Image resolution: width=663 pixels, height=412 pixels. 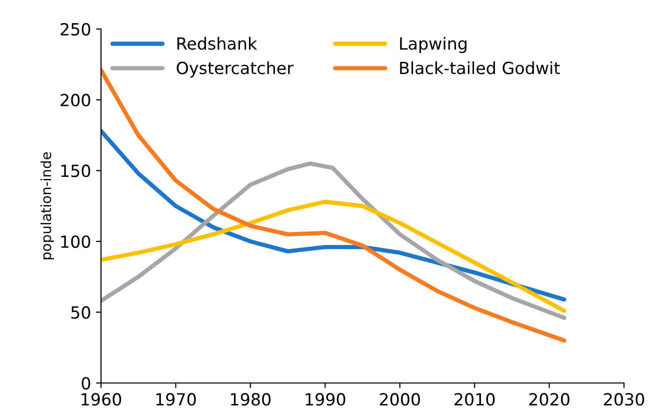 What do you see at coordinates (549, 399) in the screenshot?
I see `x-tick-label: 2020` at bounding box center [549, 399].